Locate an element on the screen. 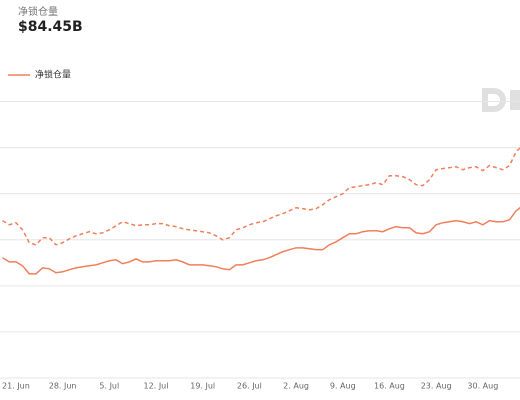 Image resolution: width=520 pixels, height=400 pixels. x-tick-label: 23. Aug is located at coordinates (436, 386).